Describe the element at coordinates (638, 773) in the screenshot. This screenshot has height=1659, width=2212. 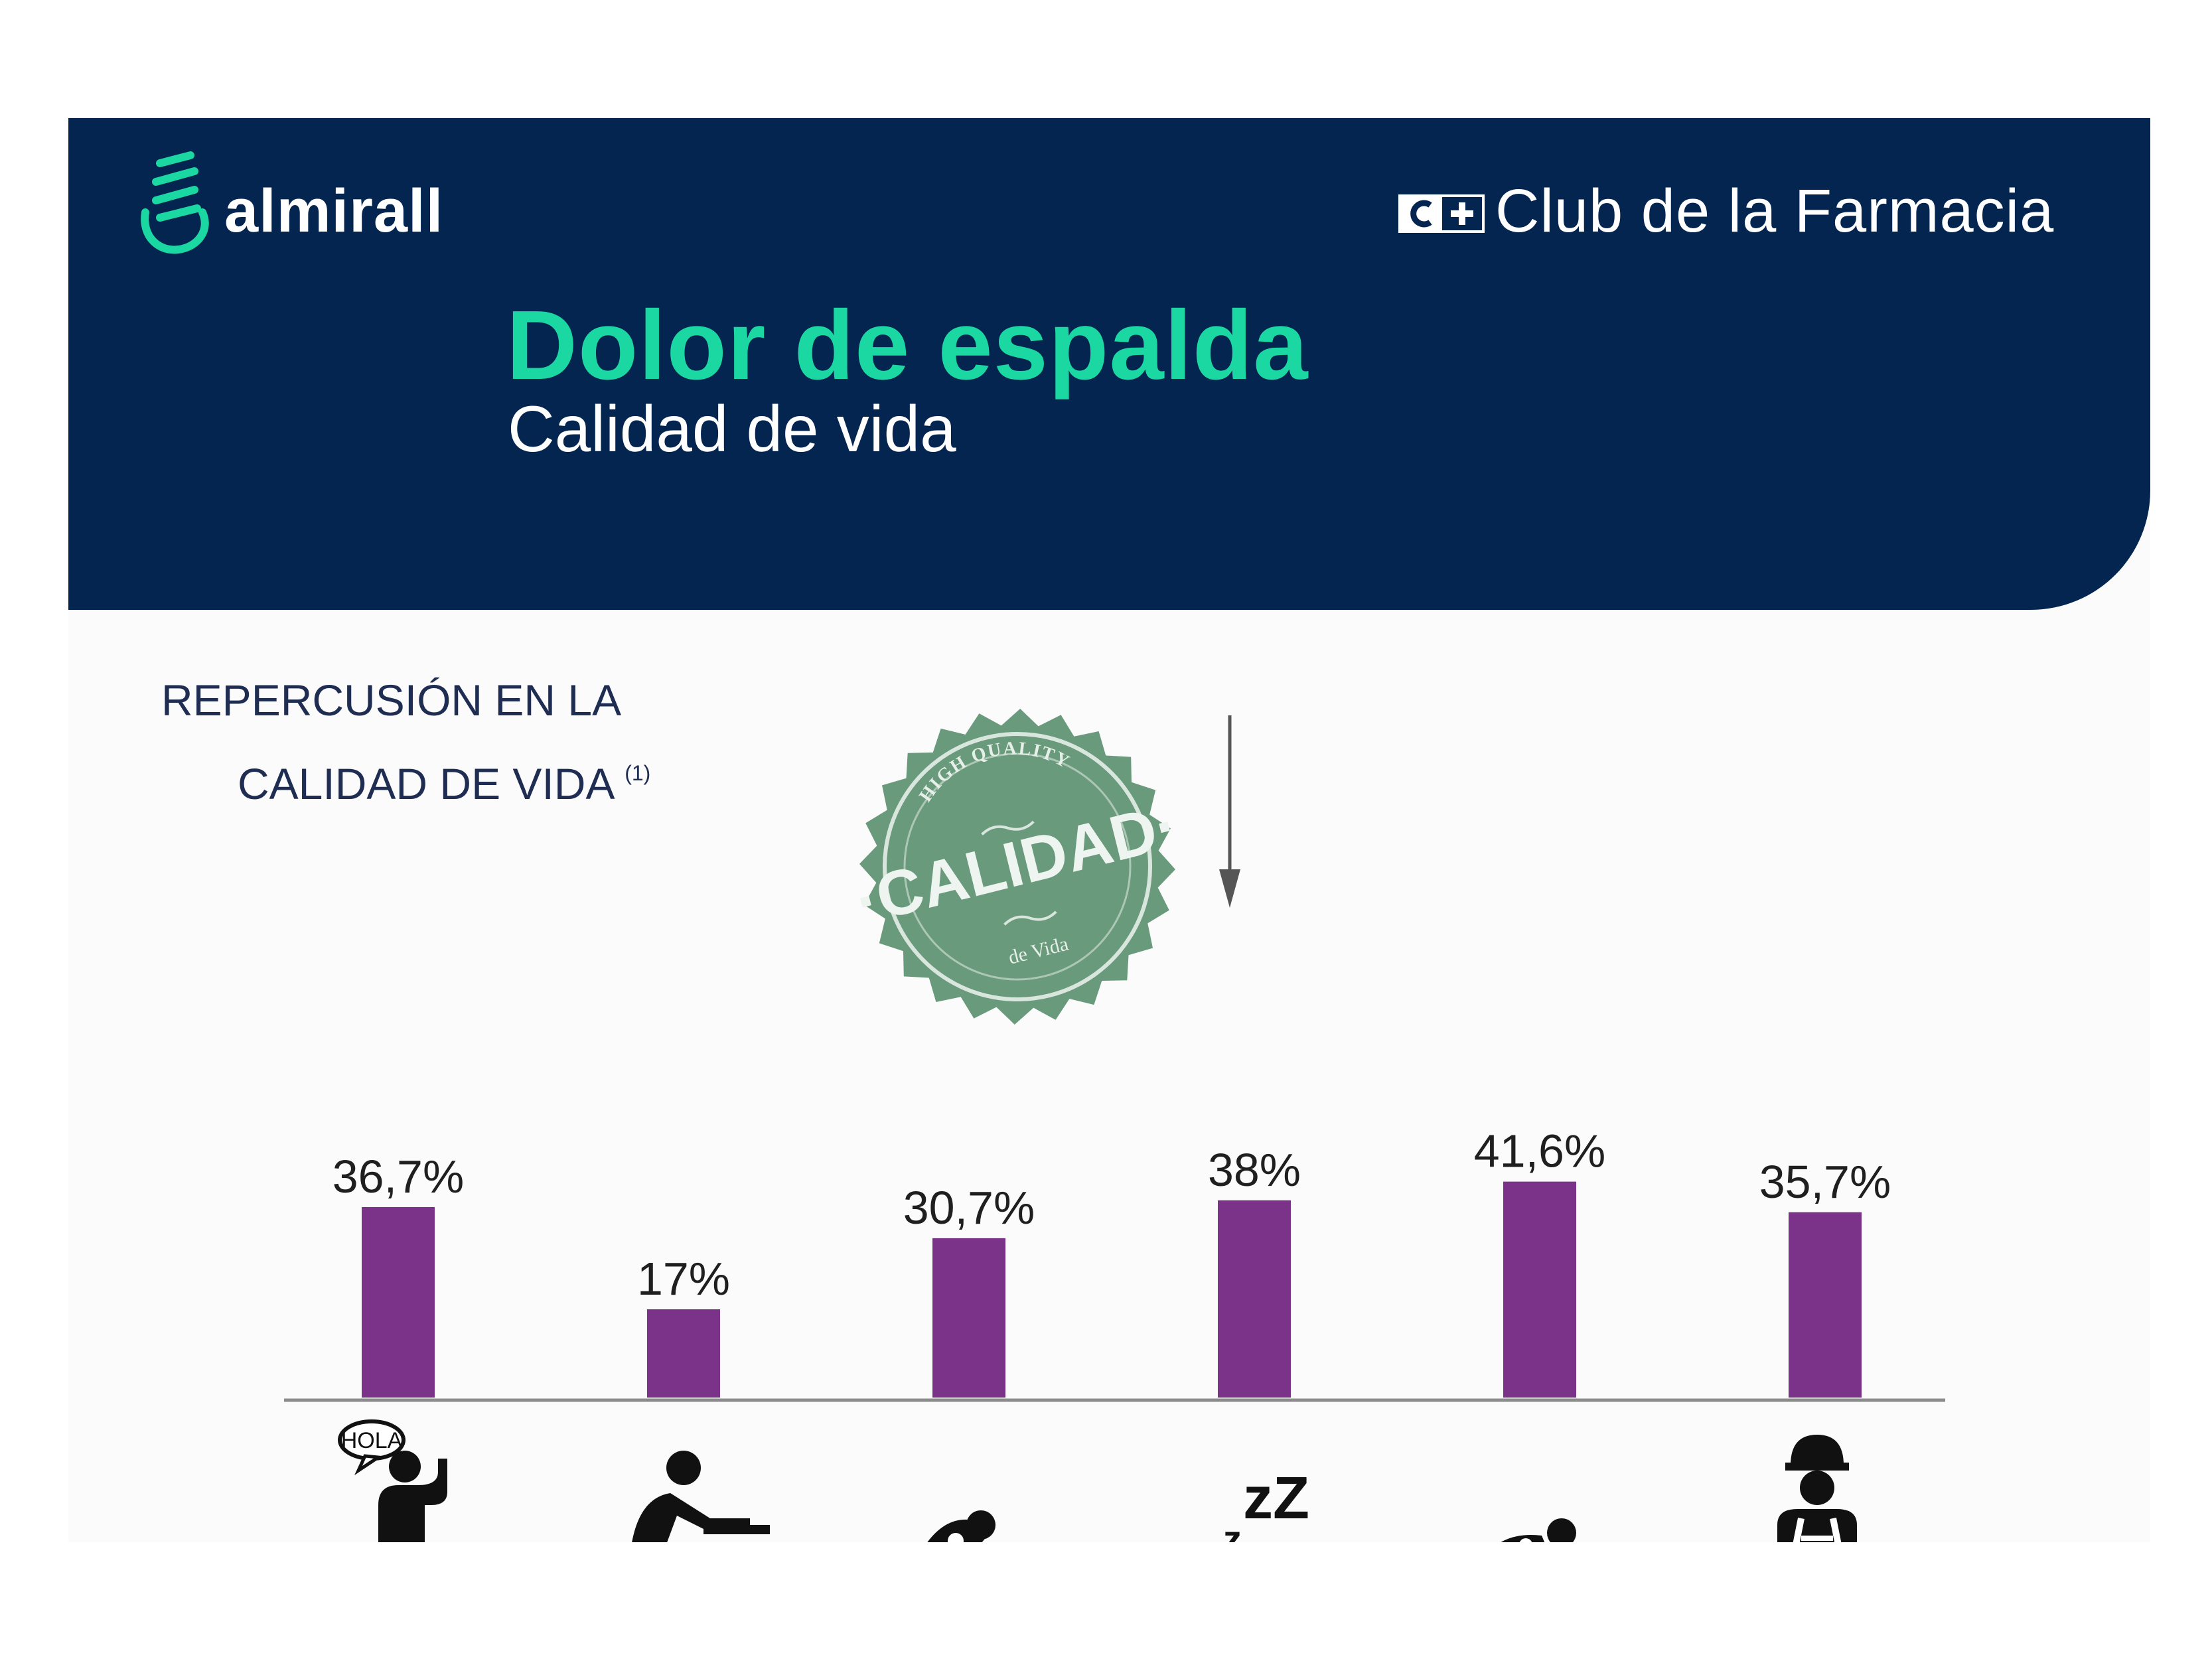
I see `footnote-marker: (1)` at that location.